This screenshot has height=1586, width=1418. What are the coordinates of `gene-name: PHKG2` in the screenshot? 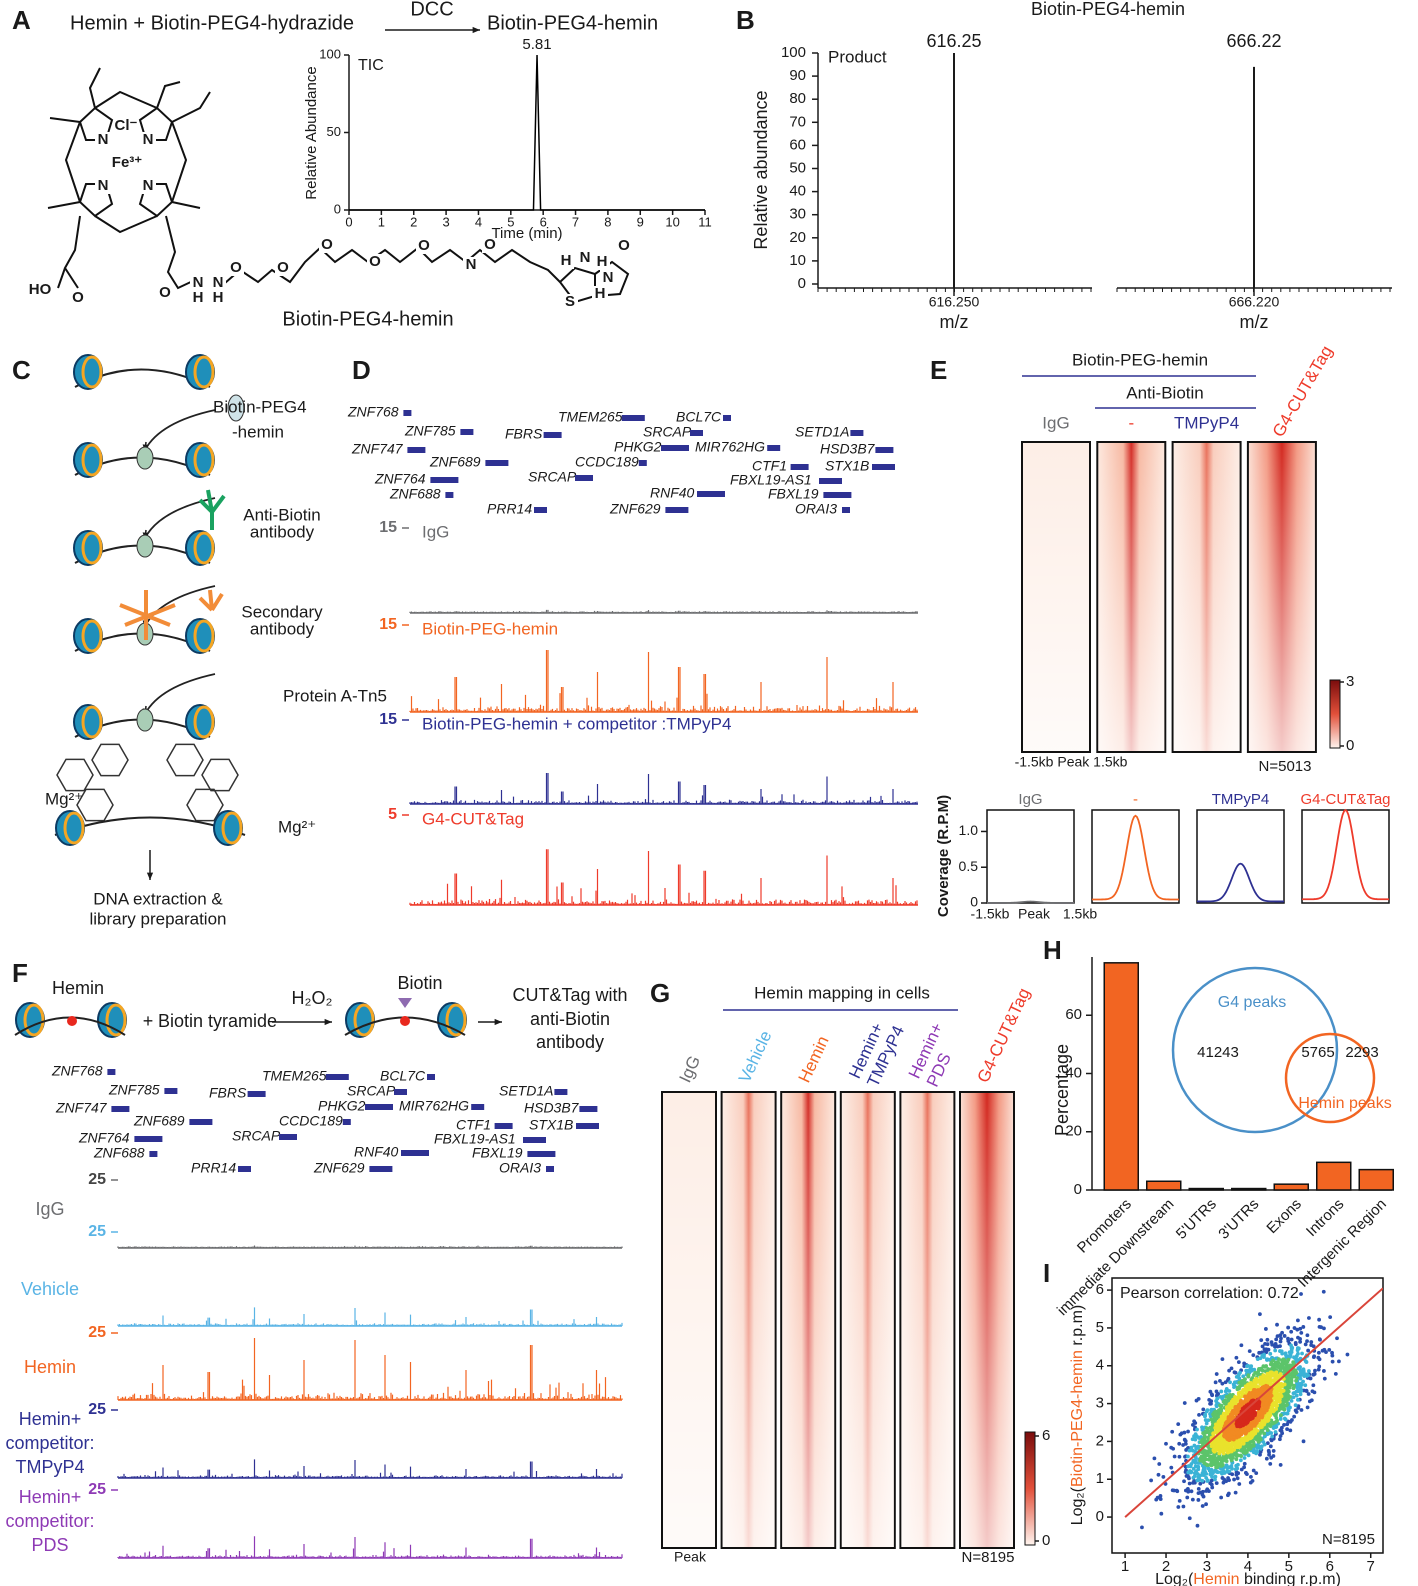 It's located at (342, 1106).